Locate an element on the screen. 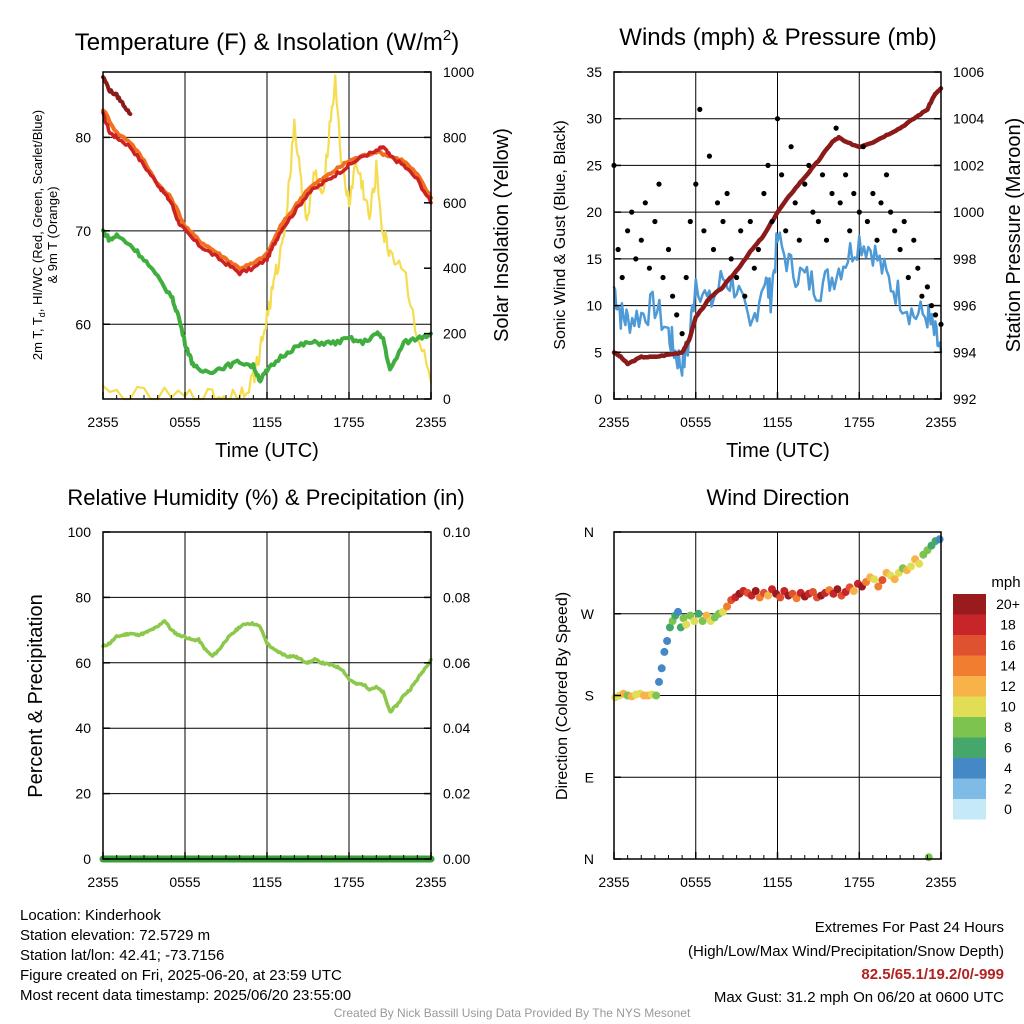 The image size is (1024, 1024). temperature-xlabel: Time (UTC) is located at coordinates (267, 451).